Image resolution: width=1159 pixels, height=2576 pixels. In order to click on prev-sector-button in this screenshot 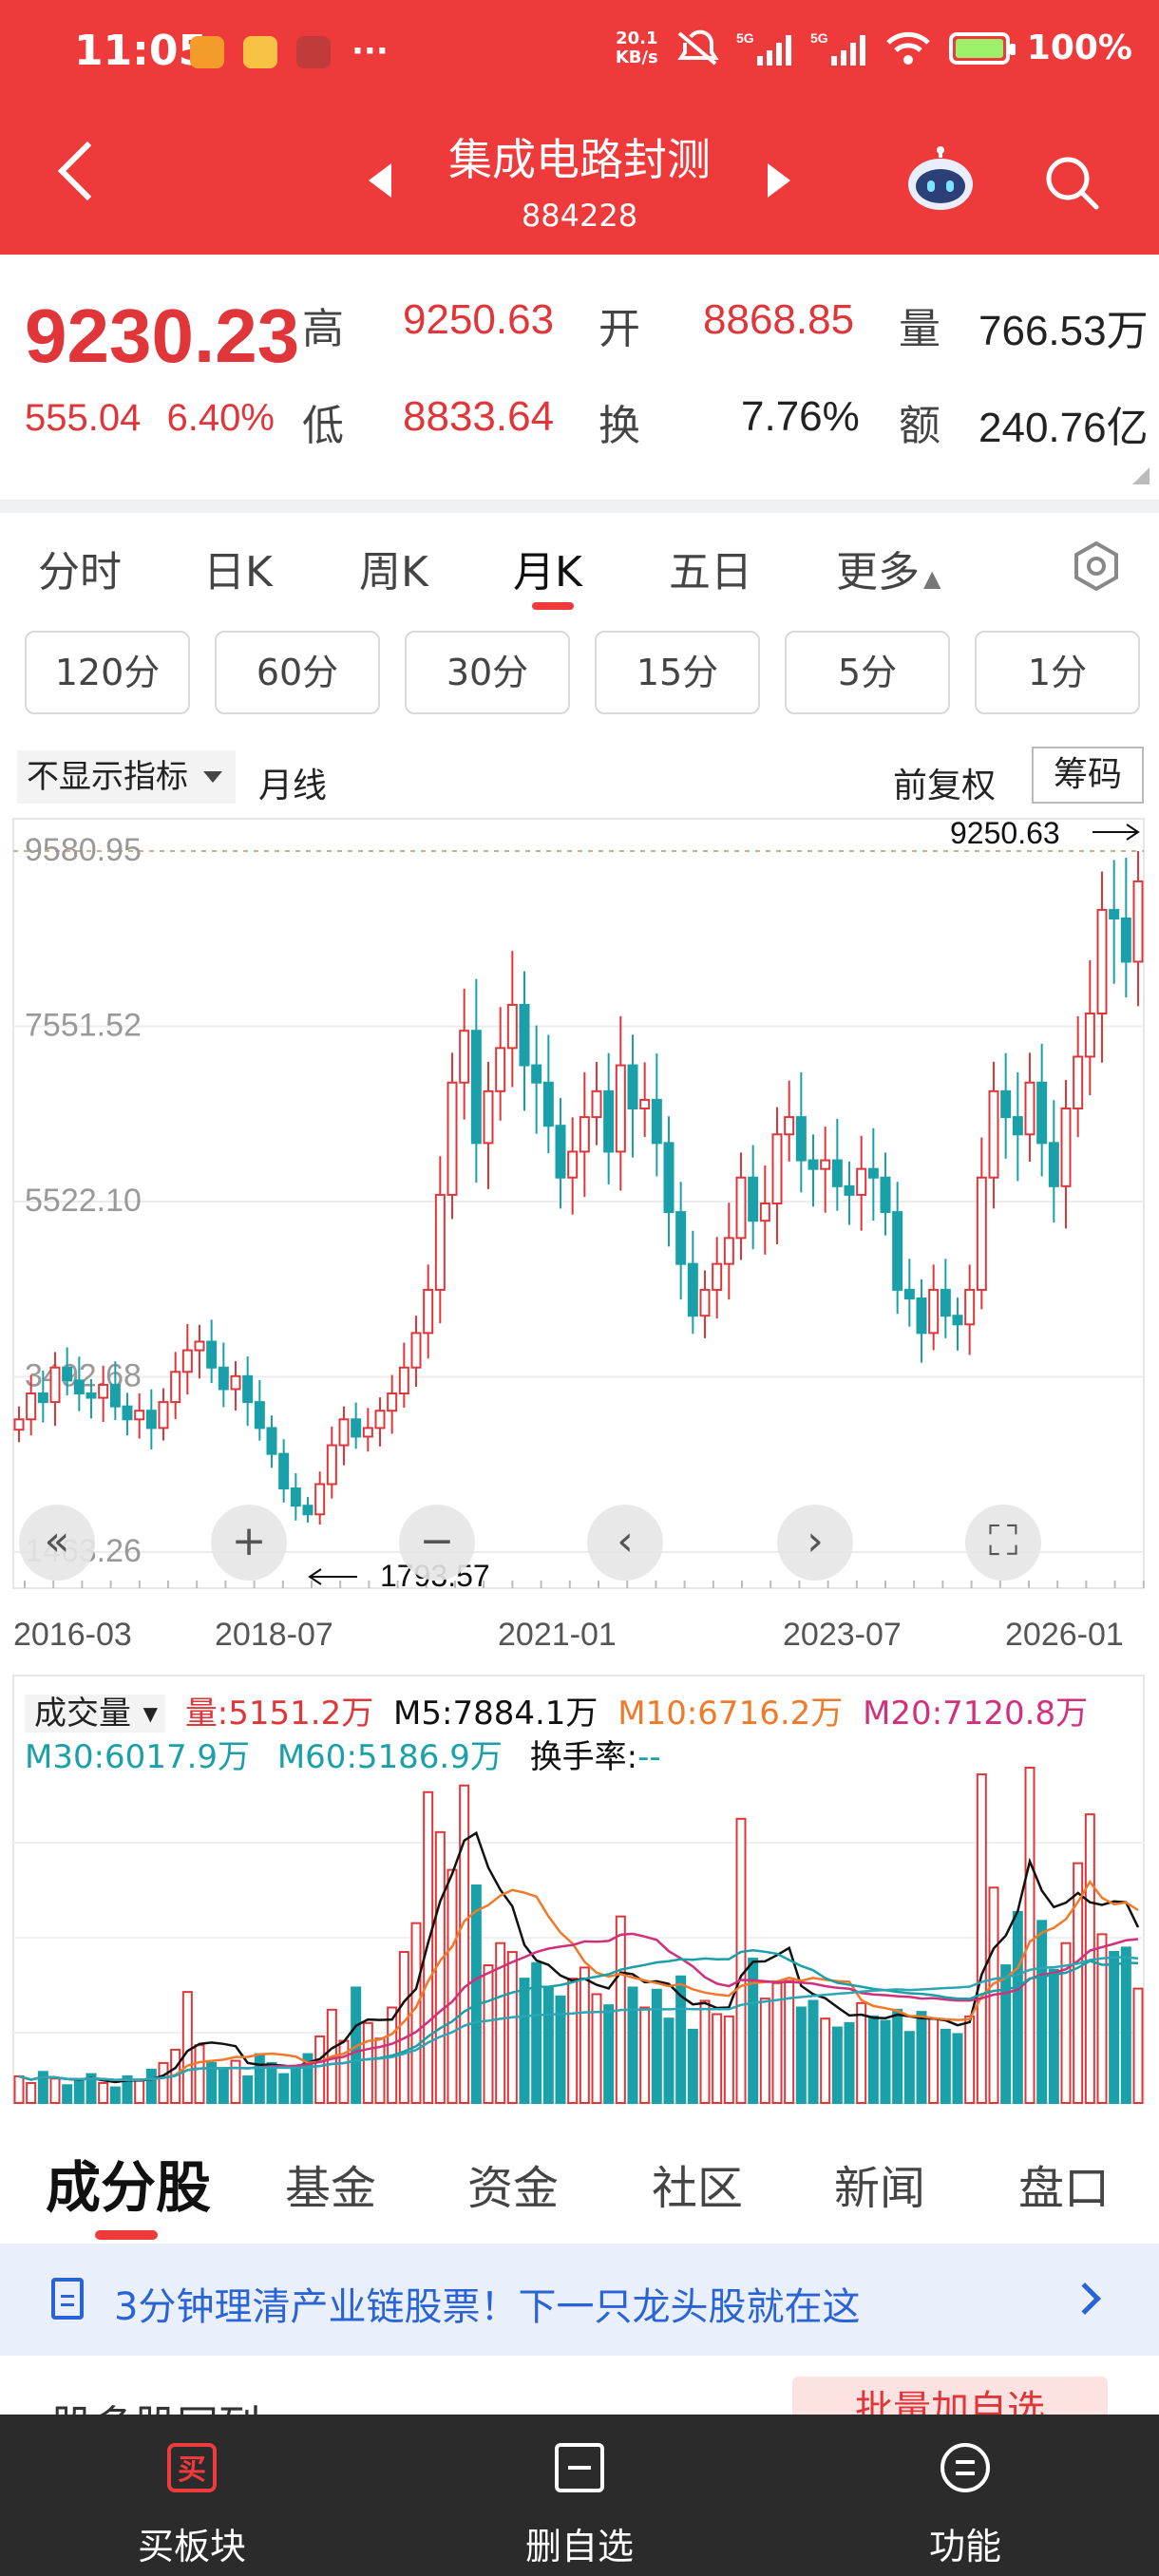, I will do `click(380, 180)`.